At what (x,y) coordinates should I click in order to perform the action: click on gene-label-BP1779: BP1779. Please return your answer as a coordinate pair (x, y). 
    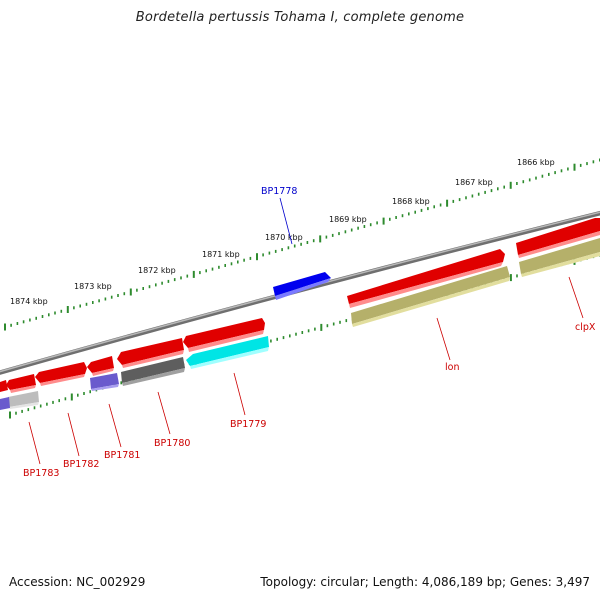
    Looking at the image, I should click on (248, 424).